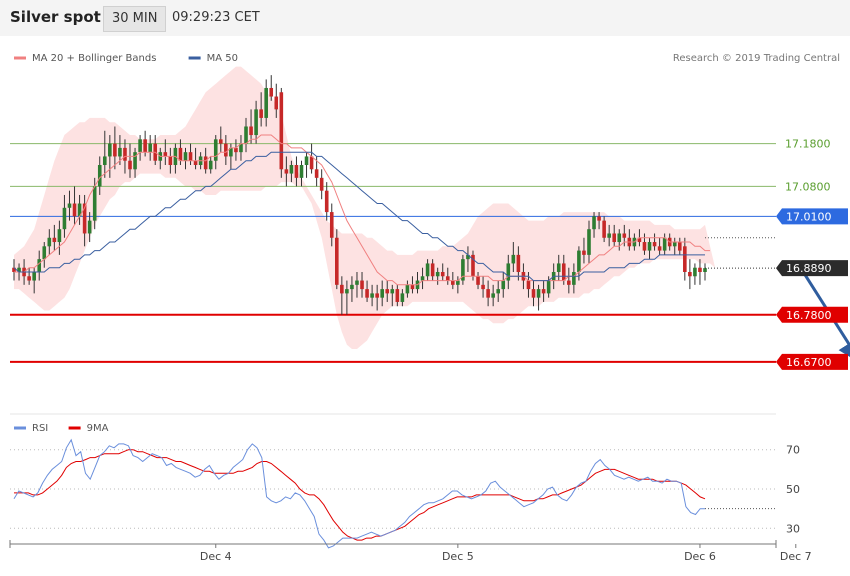  I want to click on x-tick-label: Dec 4, so click(216, 556).